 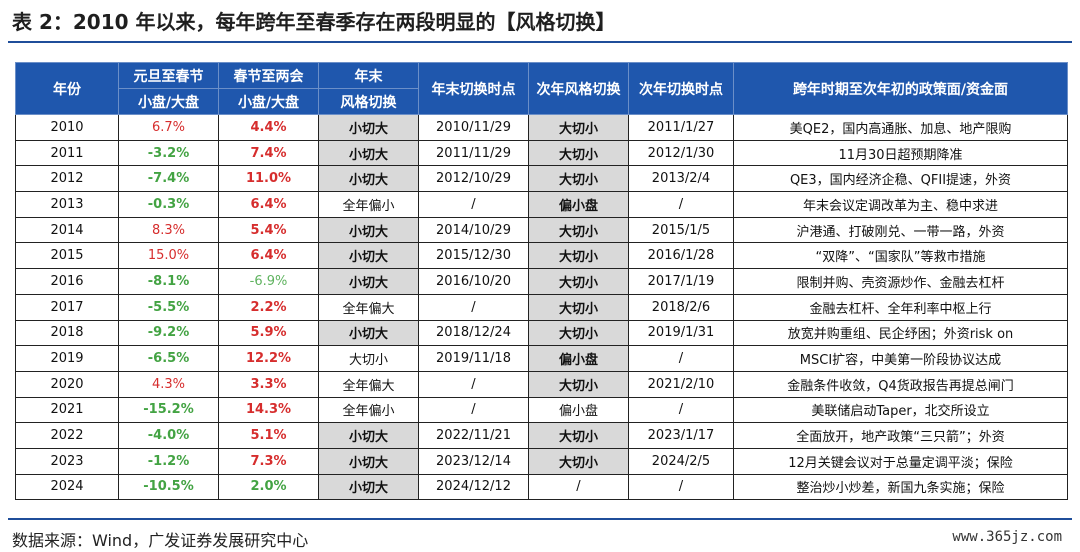 I want to click on cell-policy: 12月关键会议对于总量定调平淡；保险, so click(x=900, y=461).